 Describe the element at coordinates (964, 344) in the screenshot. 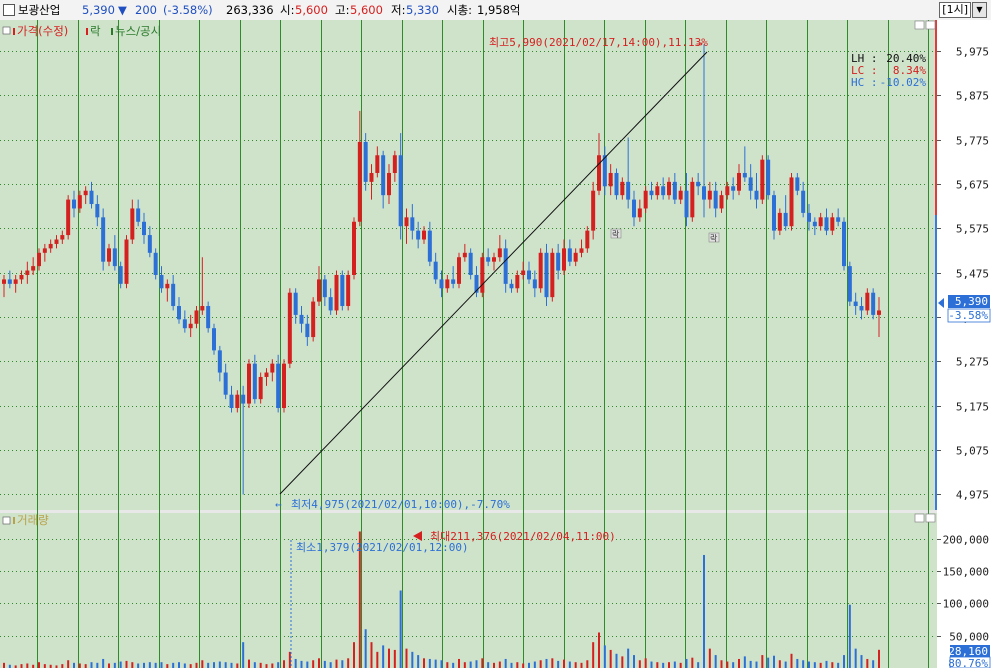

I see `y-axis-area` at that location.